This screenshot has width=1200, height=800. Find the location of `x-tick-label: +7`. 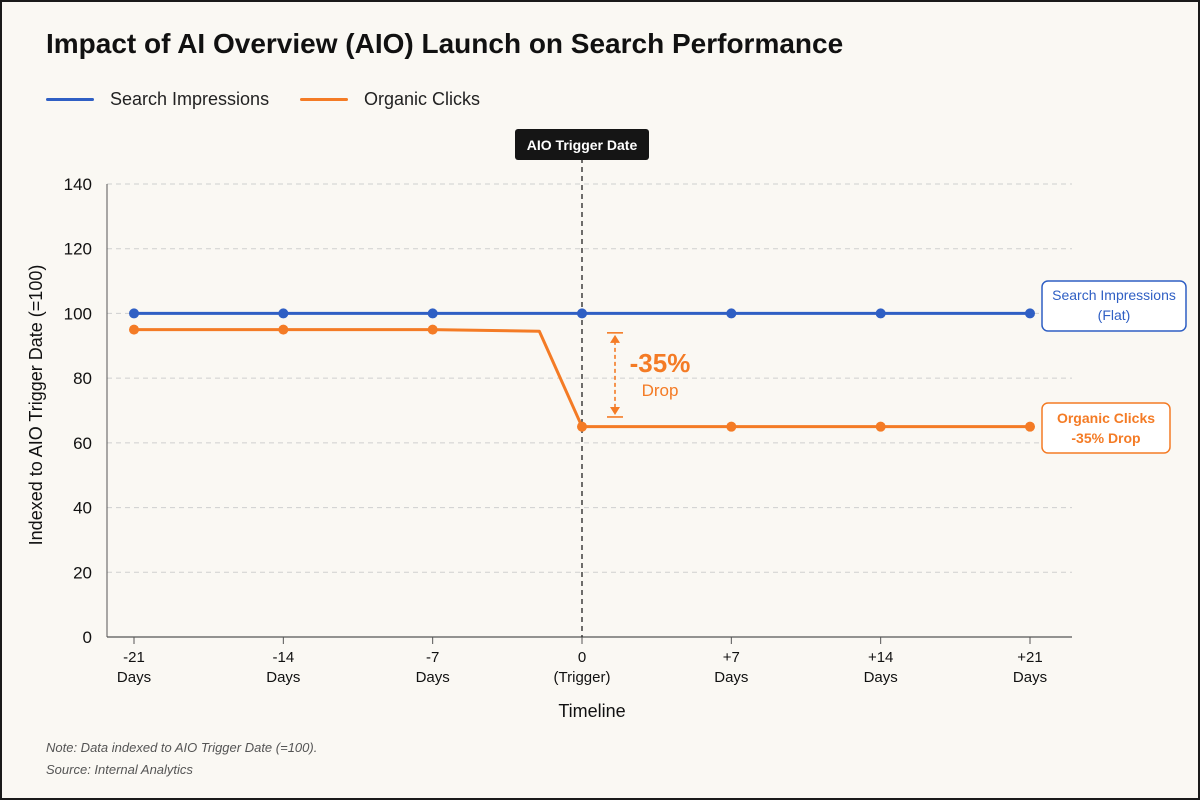

x-tick-label: +7 is located at coordinates (731, 657).